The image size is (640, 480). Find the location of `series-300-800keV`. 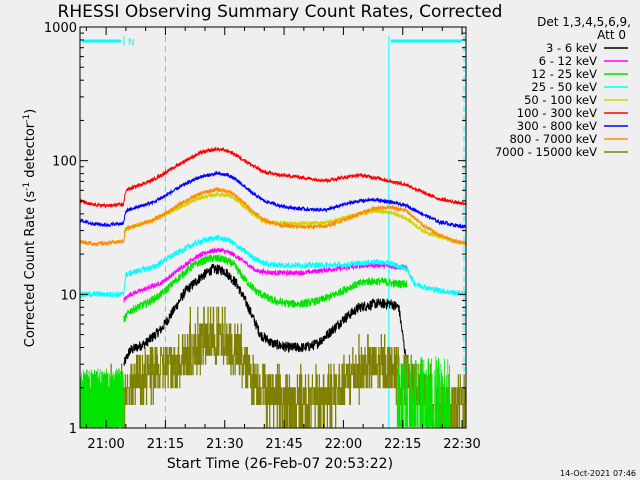

series-300-800keV is located at coordinates (273, 199).